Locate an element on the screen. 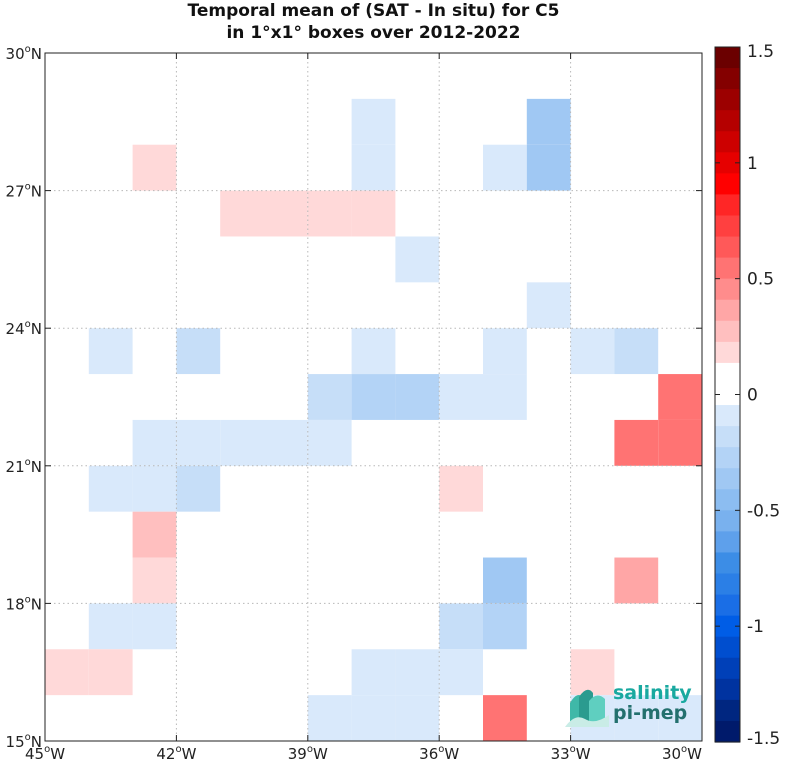  x-tick-label: 45oW is located at coordinates (45, 753).